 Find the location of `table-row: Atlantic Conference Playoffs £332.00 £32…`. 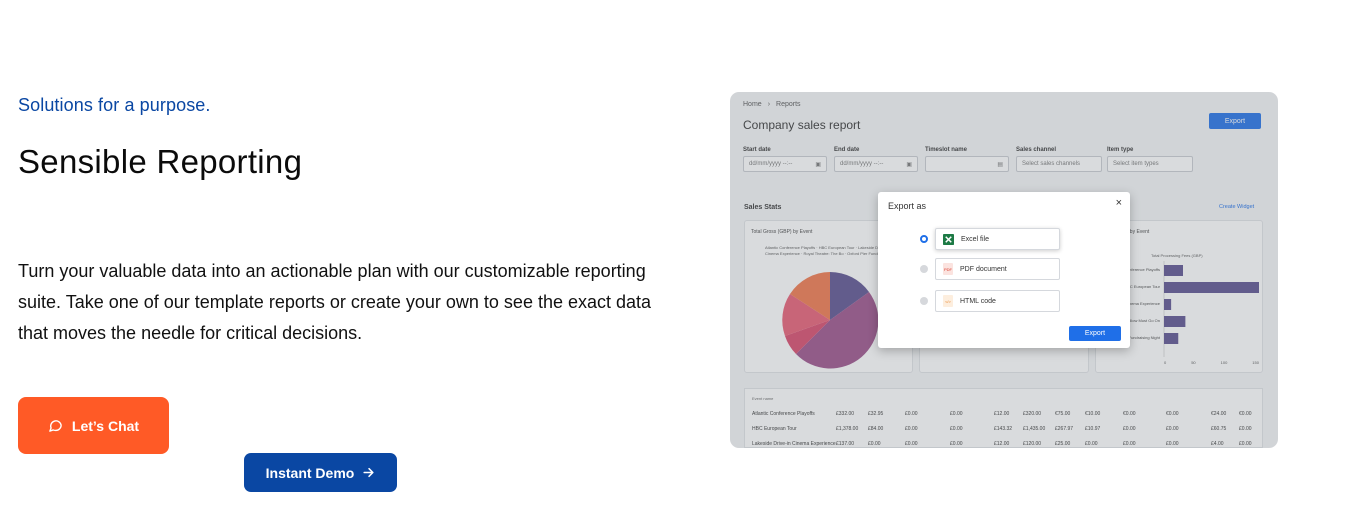

table-row: Atlantic Conference Playoffs £332.00 £32… is located at coordinates (1003, 413).